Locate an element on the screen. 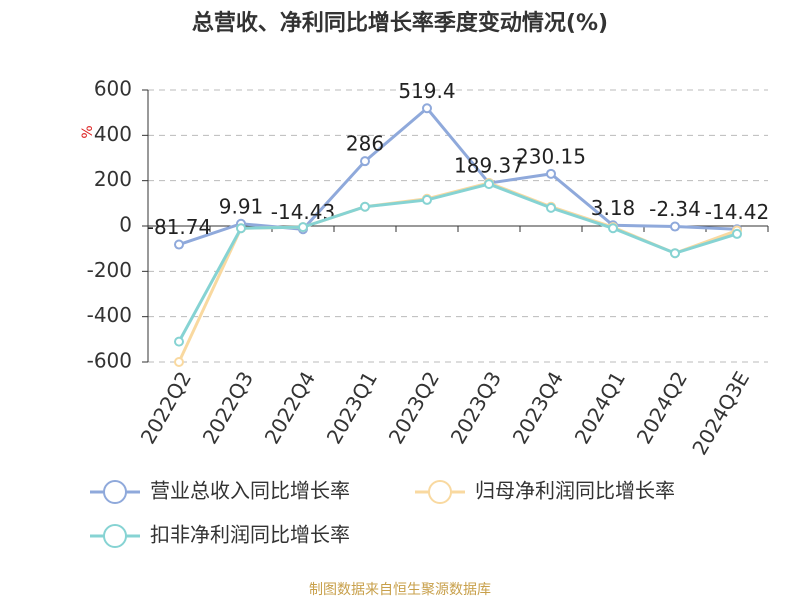  y-tick-label: -200 is located at coordinates (109, 270).